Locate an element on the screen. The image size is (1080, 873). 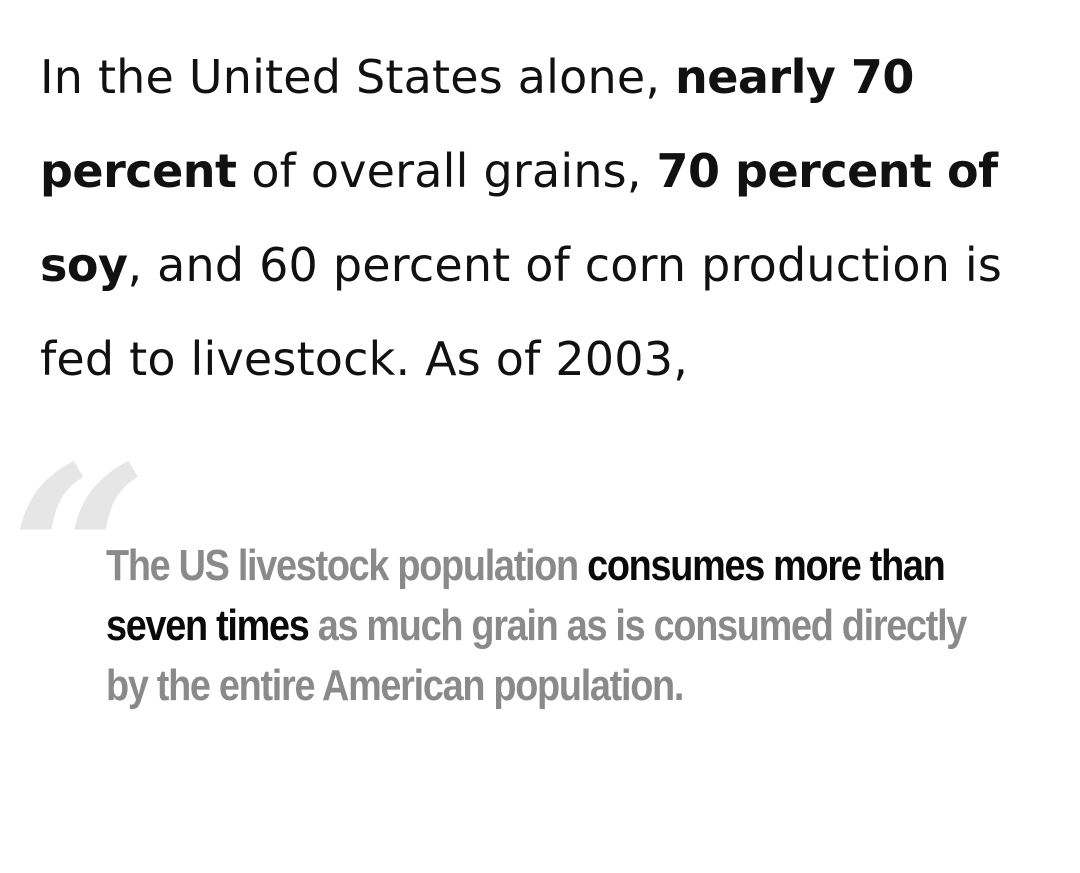
article-text-2: of overall grains, is located at coordinates (446, 171).